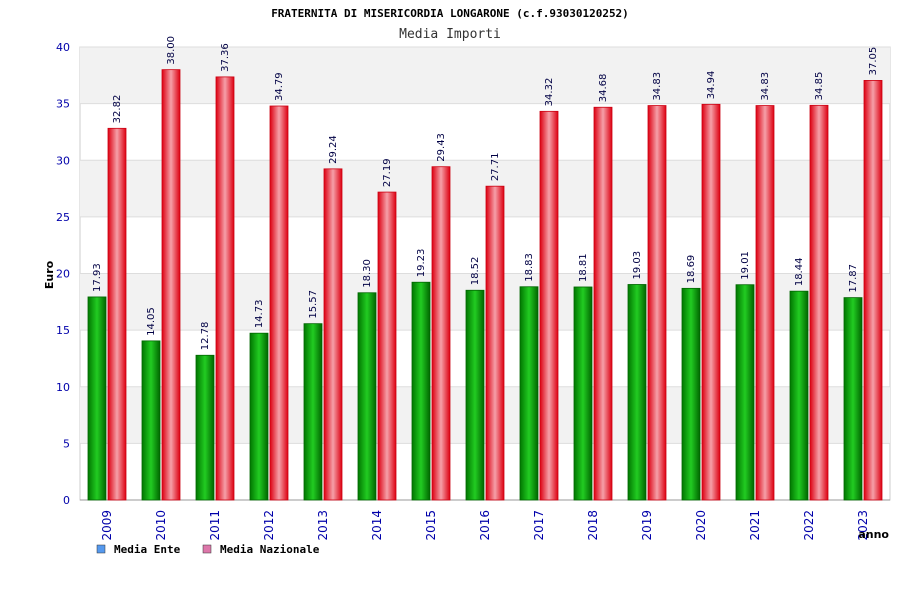  Describe the element at coordinates (63, 104) in the screenshot. I see `y-tick-label: 35` at that location.